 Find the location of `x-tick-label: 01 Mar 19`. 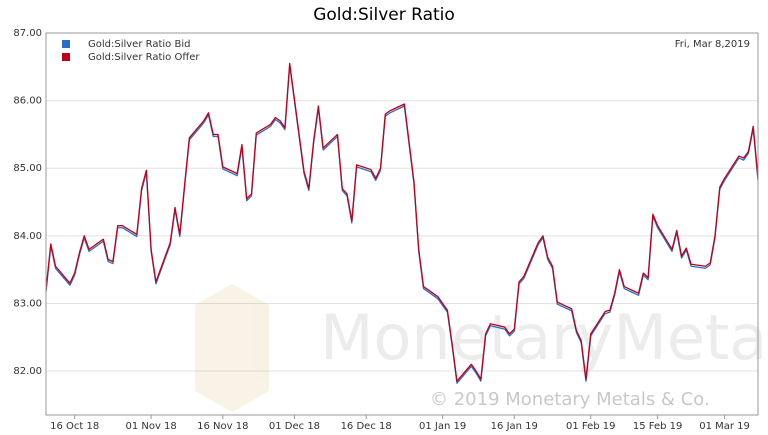

x-tick-label: 01 Mar 19 is located at coordinates (724, 426).